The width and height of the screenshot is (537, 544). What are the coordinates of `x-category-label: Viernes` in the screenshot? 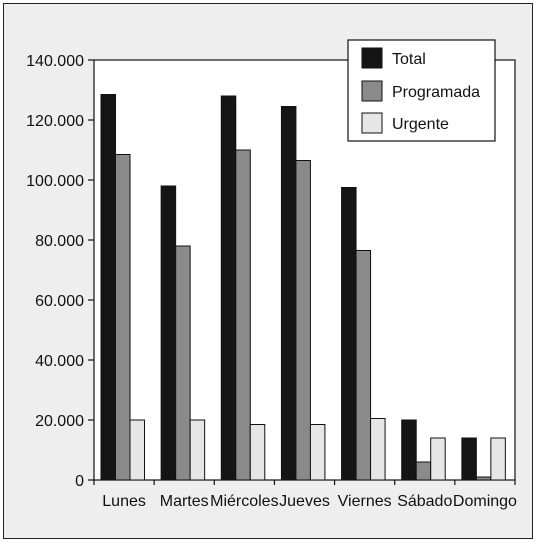 It's located at (365, 501).